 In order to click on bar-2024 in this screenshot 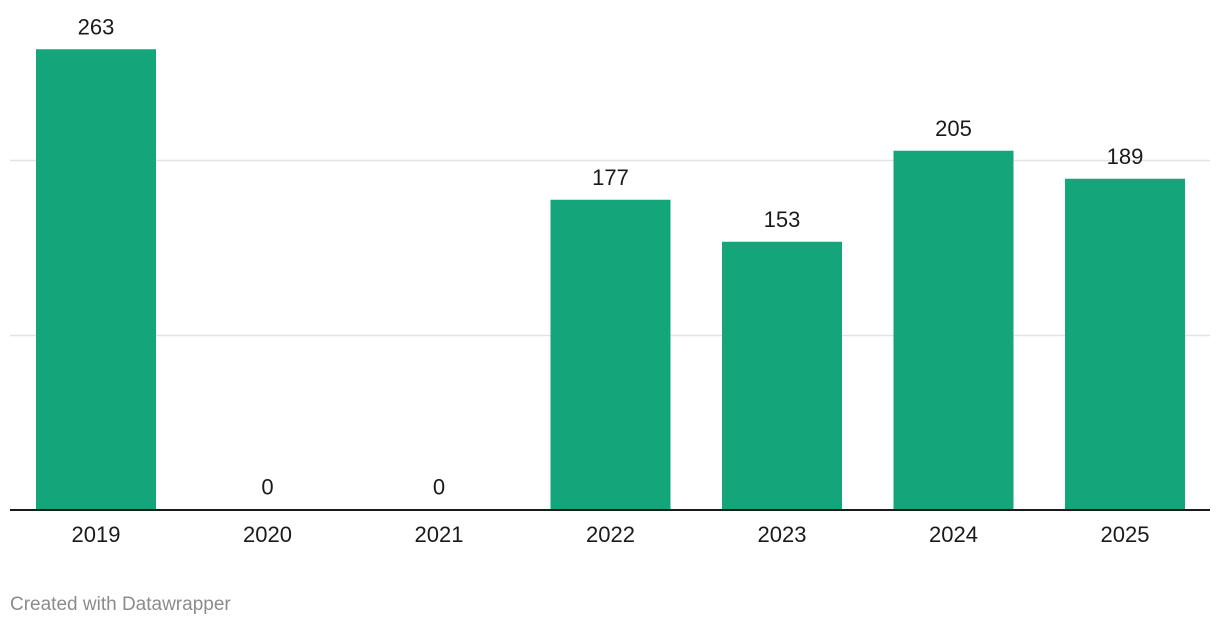, I will do `click(953, 330)`.